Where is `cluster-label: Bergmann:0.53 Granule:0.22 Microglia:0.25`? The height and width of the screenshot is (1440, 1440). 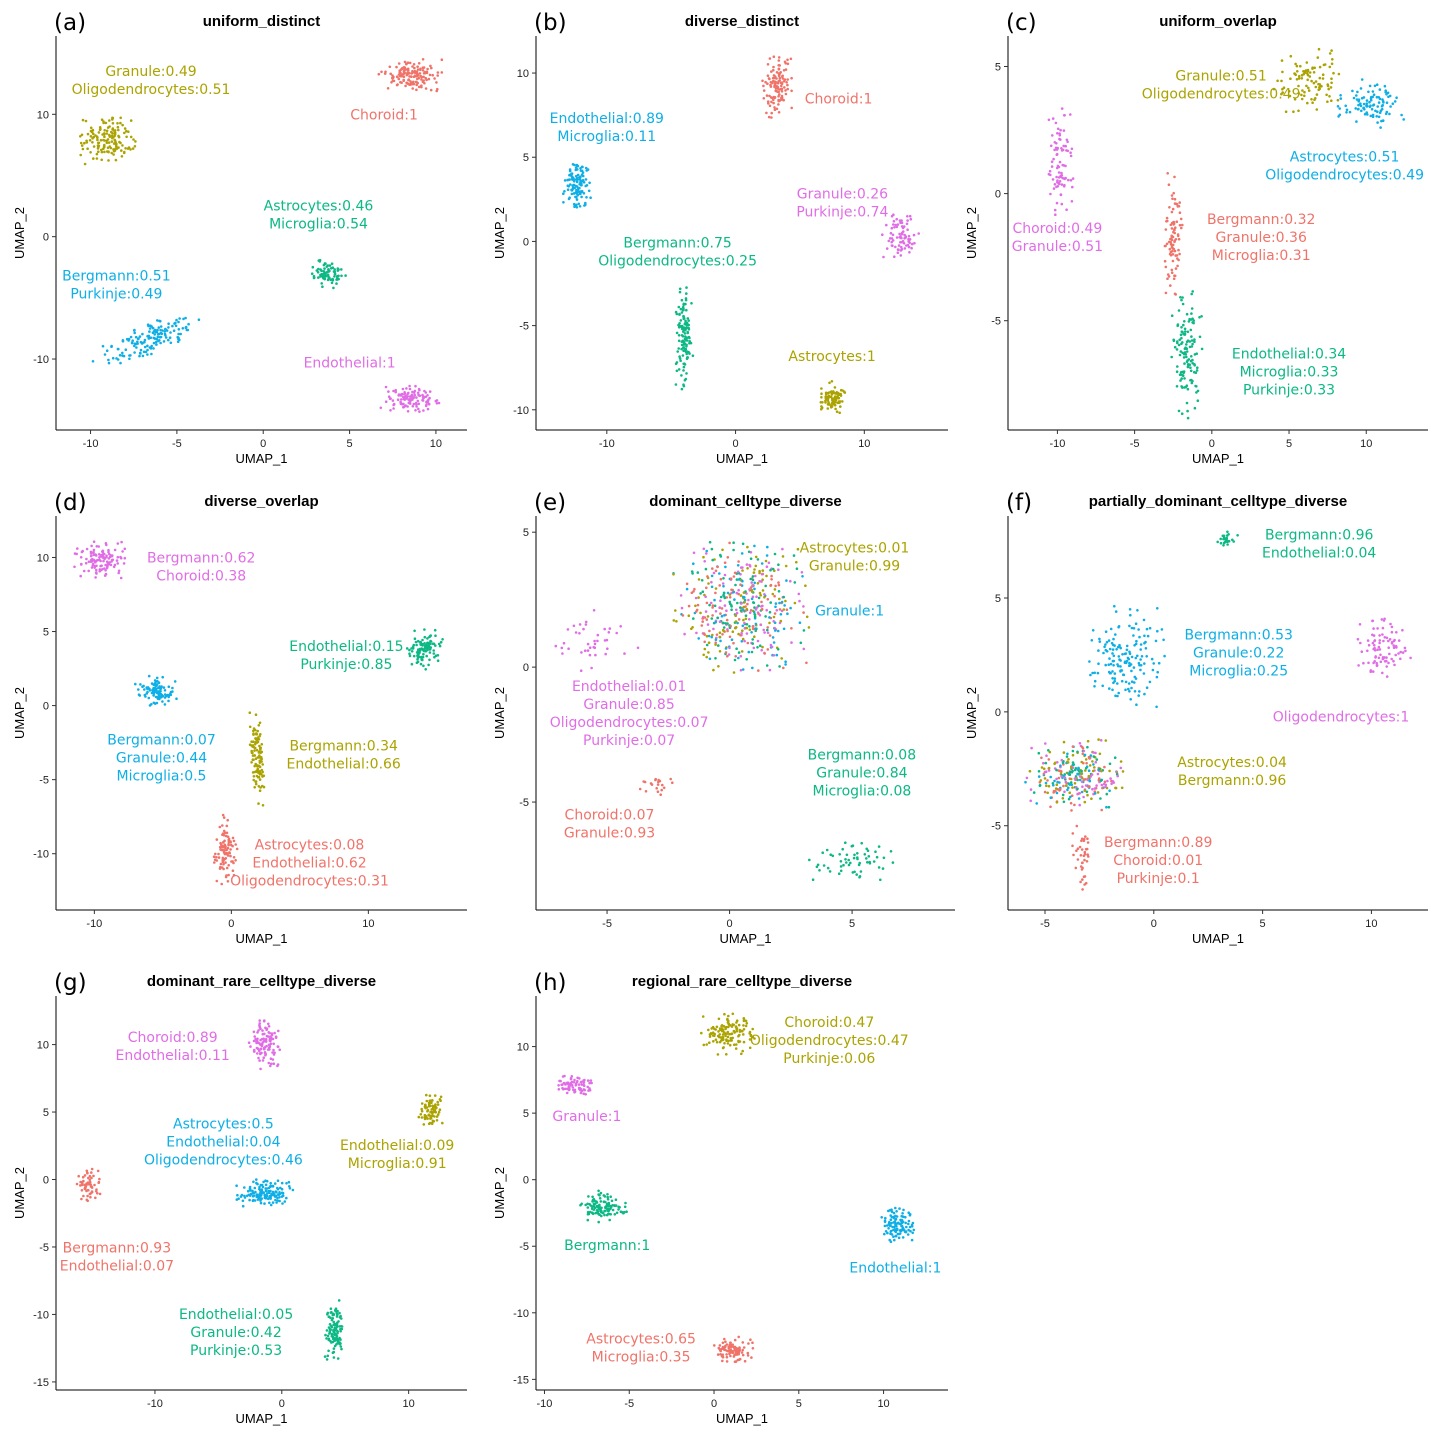
cluster-label: Bergmann:0.53 Granule:0.22 Microglia:0.25 is located at coordinates (1238, 654).